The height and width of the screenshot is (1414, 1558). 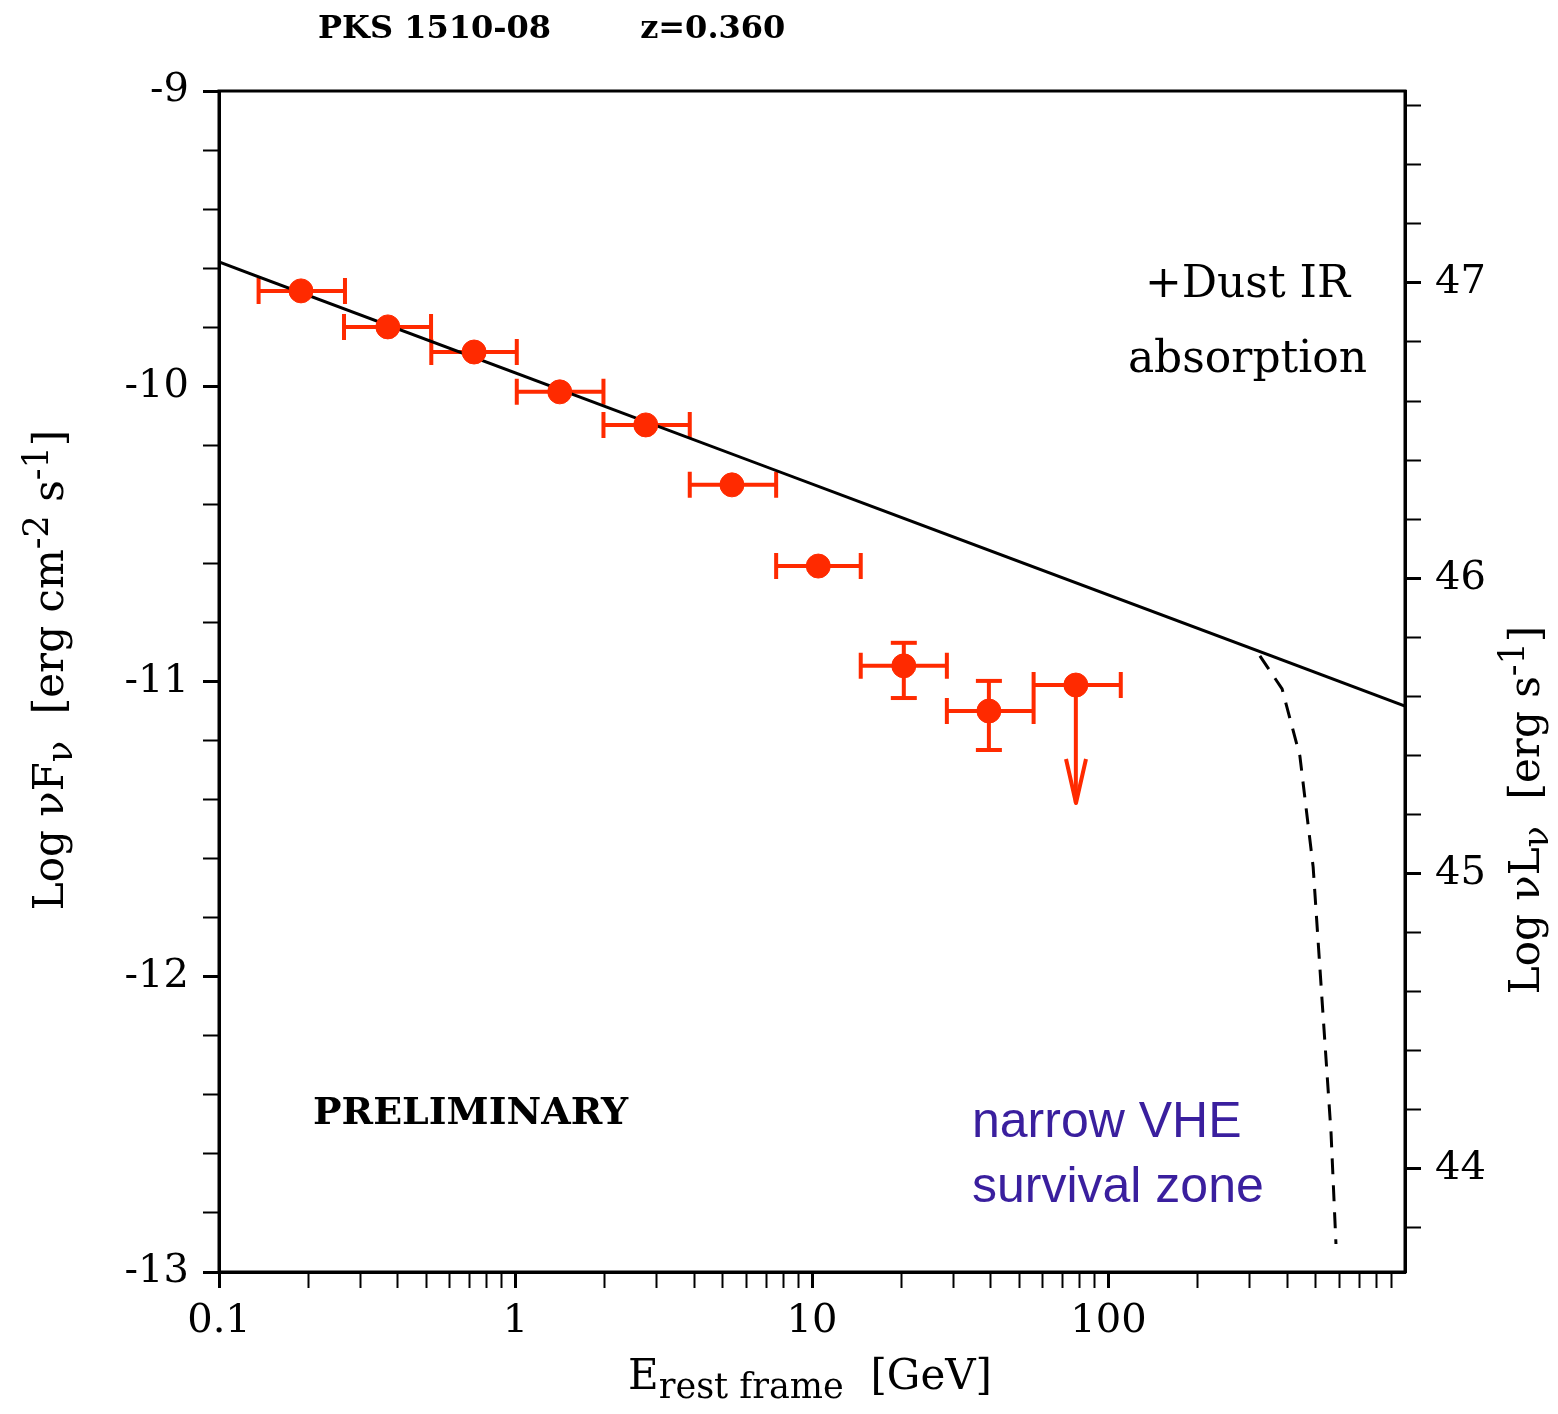 What do you see at coordinates (471, 1110) in the screenshot?
I see `annotation: PRELIMINARY` at bounding box center [471, 1110].